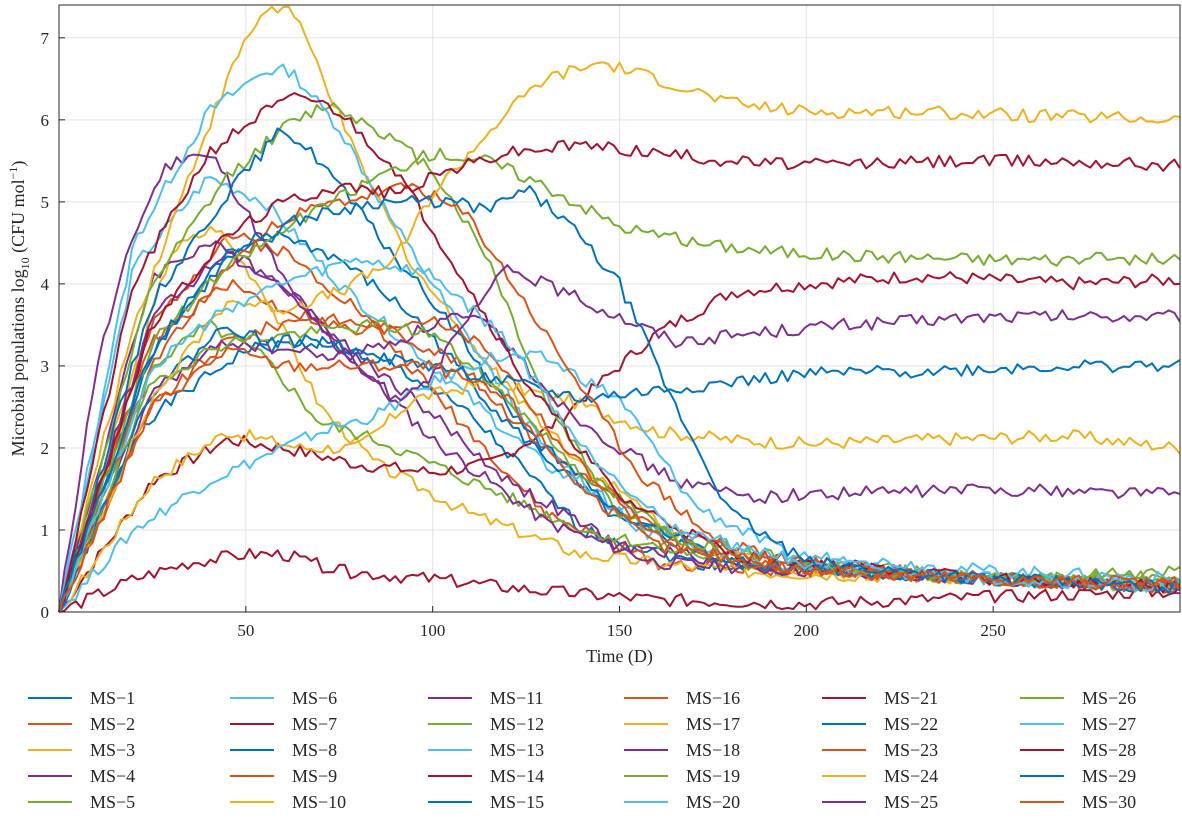 Image resolution: width=1182 pixels, height=825 pixels. I want to click on legend-label: MS−8, so click(314, 750).